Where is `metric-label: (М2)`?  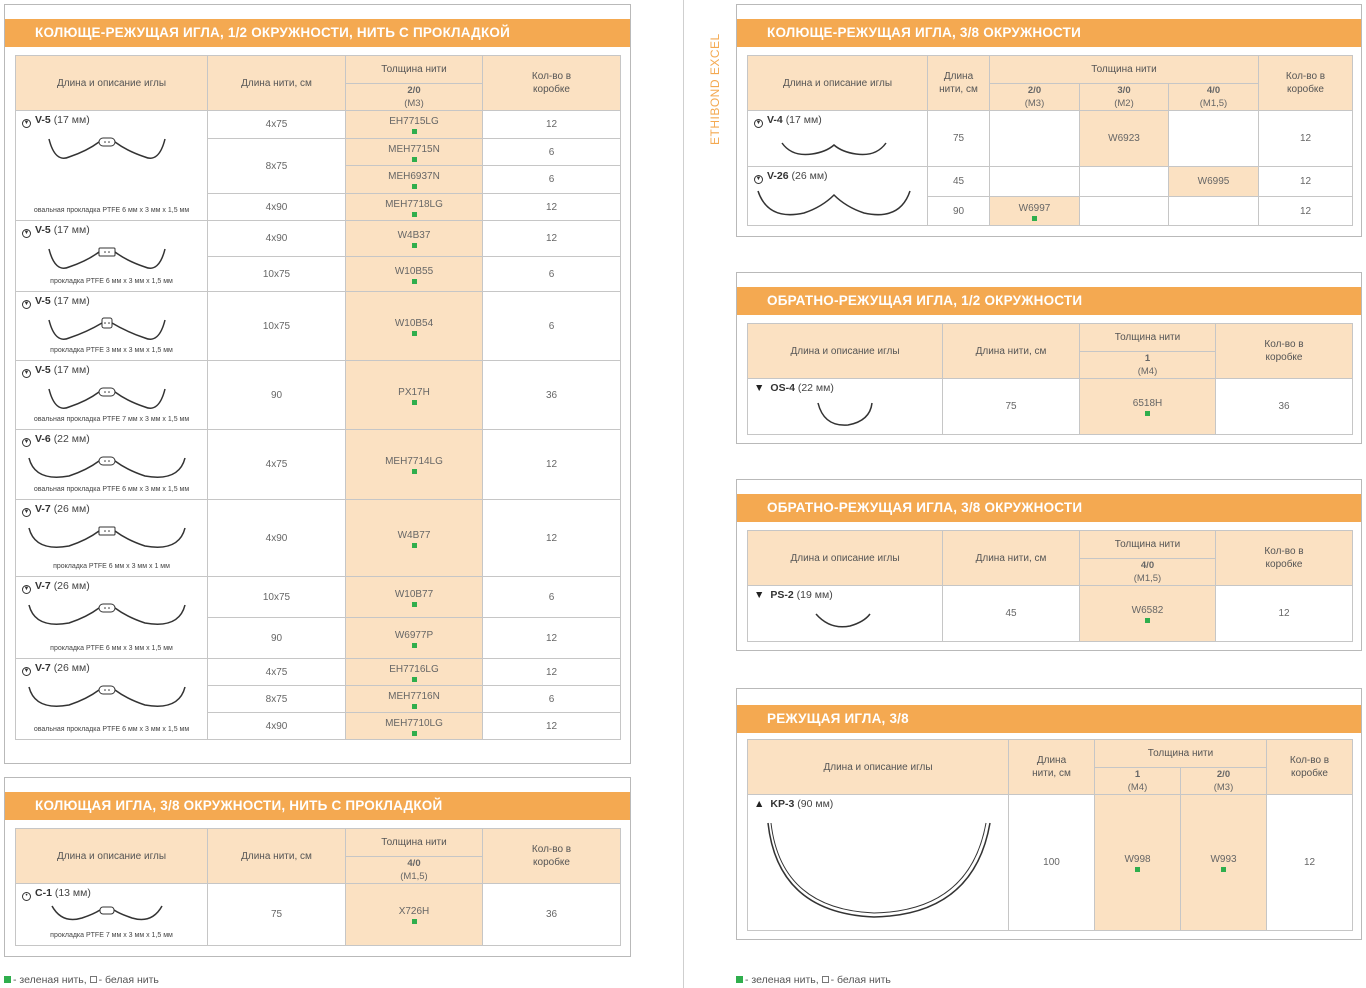
metric-label: (М2) is located at coordinates (1124, 103).